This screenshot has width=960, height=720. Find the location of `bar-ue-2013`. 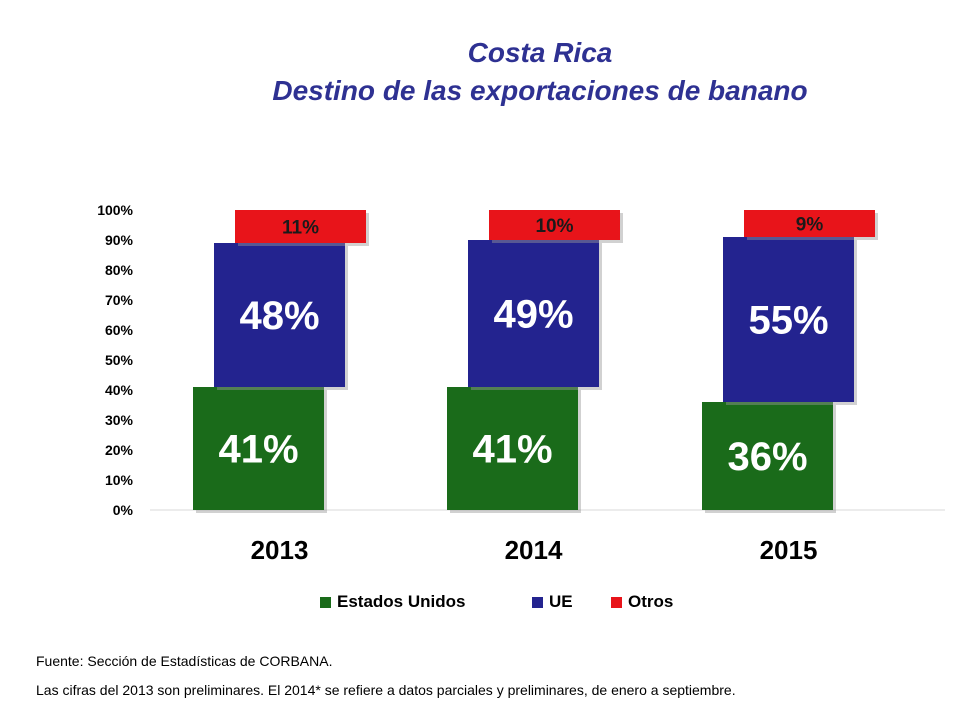

bar-ue-2013 is located at coordinates (279, 315).